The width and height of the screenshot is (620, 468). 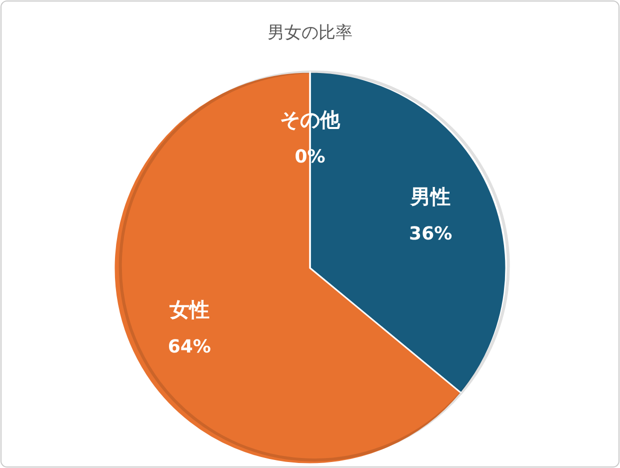 I want to click on text: 0%, so click(x=310, y=157).